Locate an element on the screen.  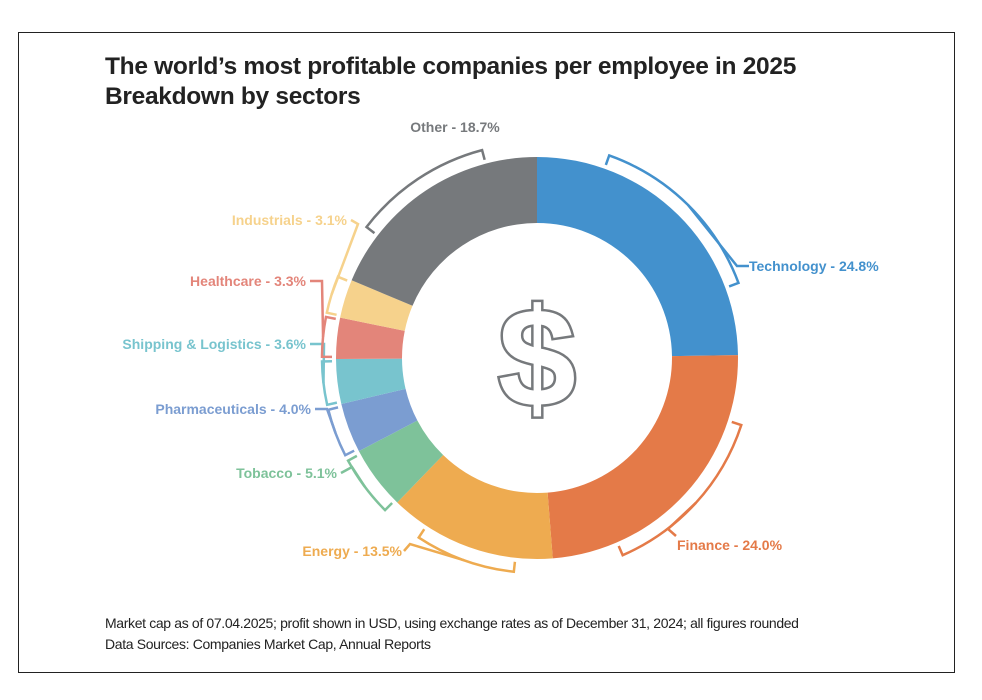
leader-healthcare is located at coordinates (317, 308).